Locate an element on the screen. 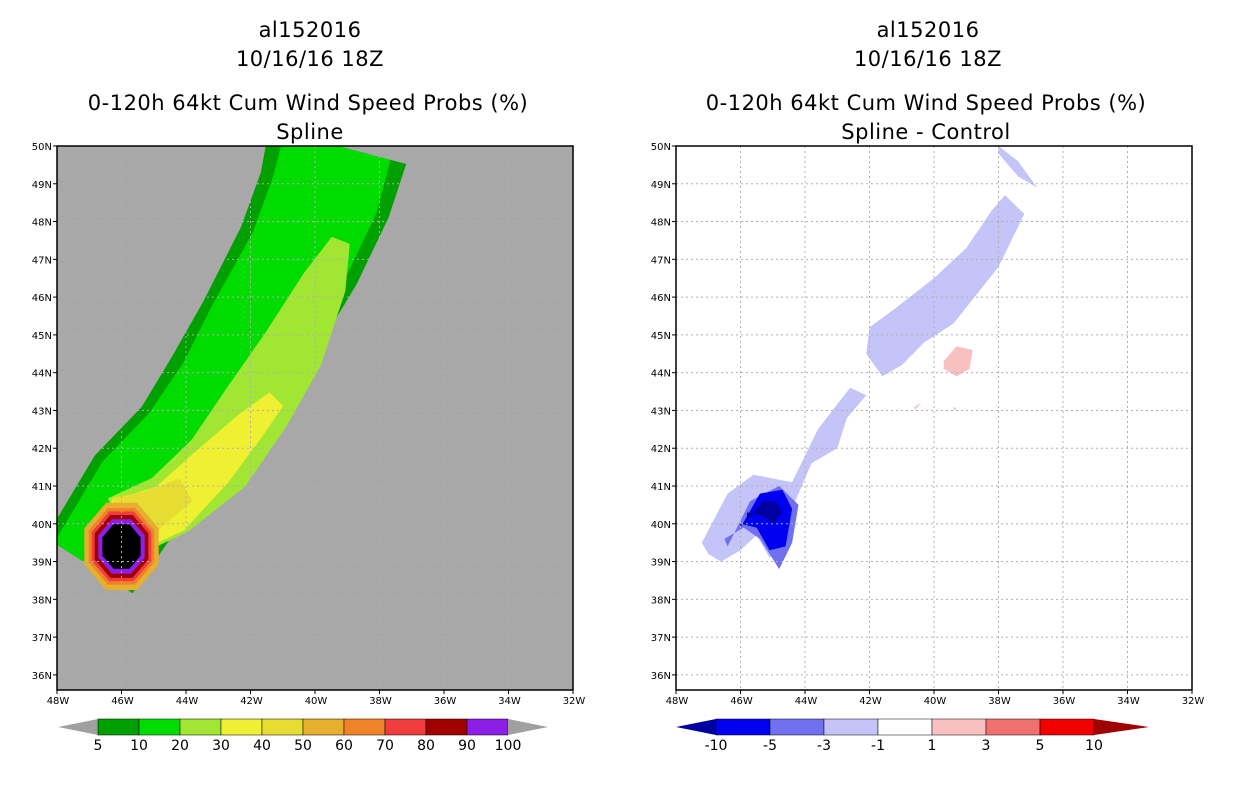 Image resolution: width=1236 pixels, height=800 pixels. right-colorbar-label: -10 is located at coordinates (716, 746).